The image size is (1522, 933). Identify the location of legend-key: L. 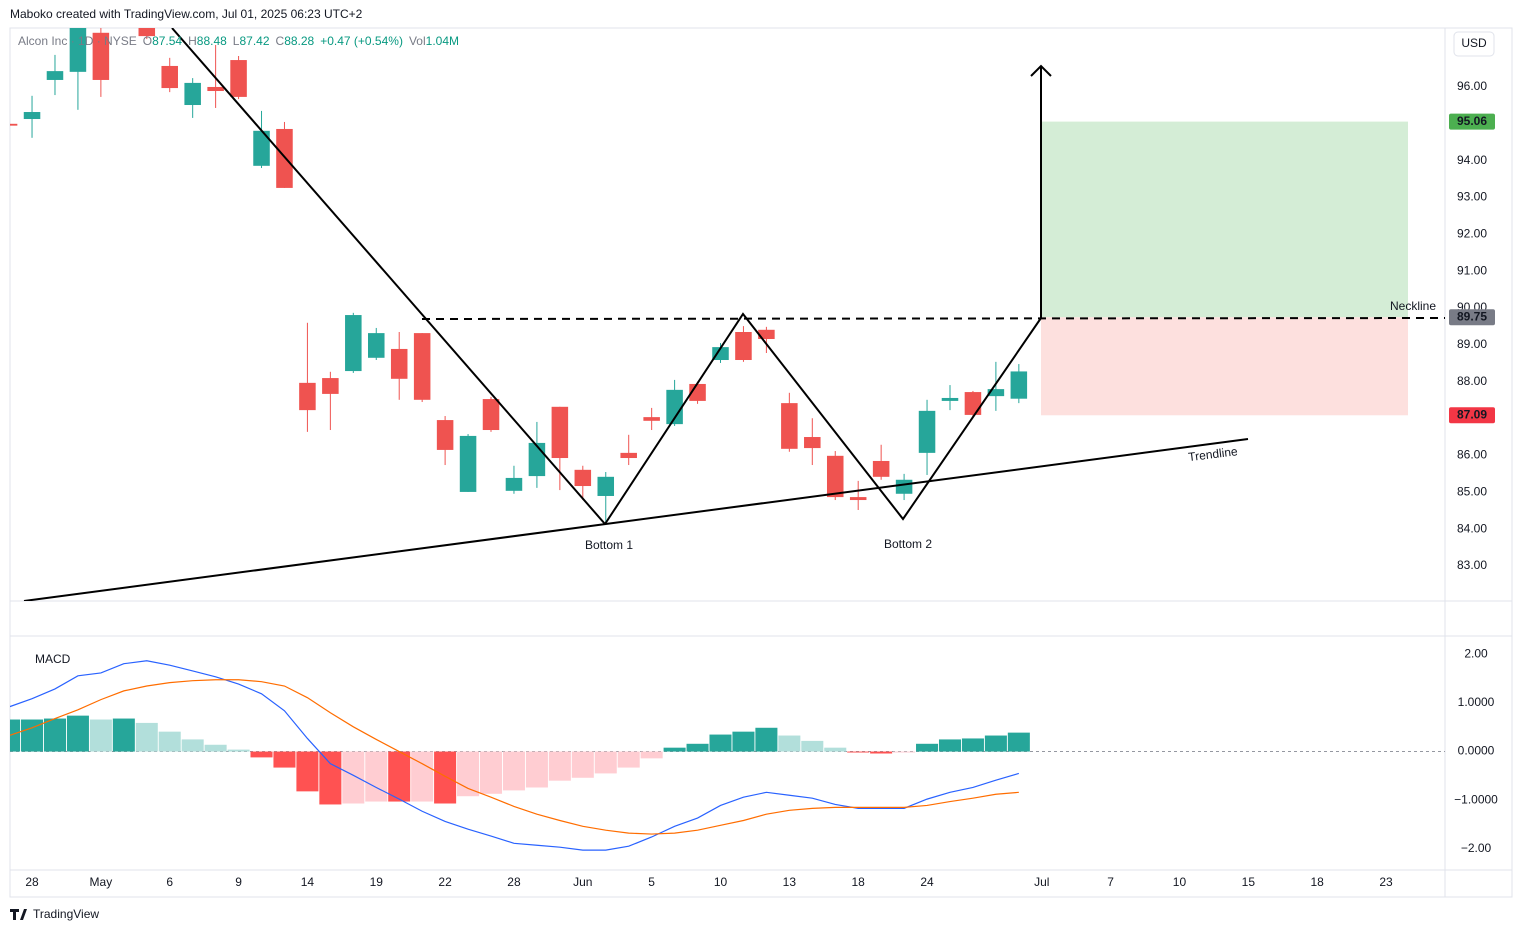
(236, 41).